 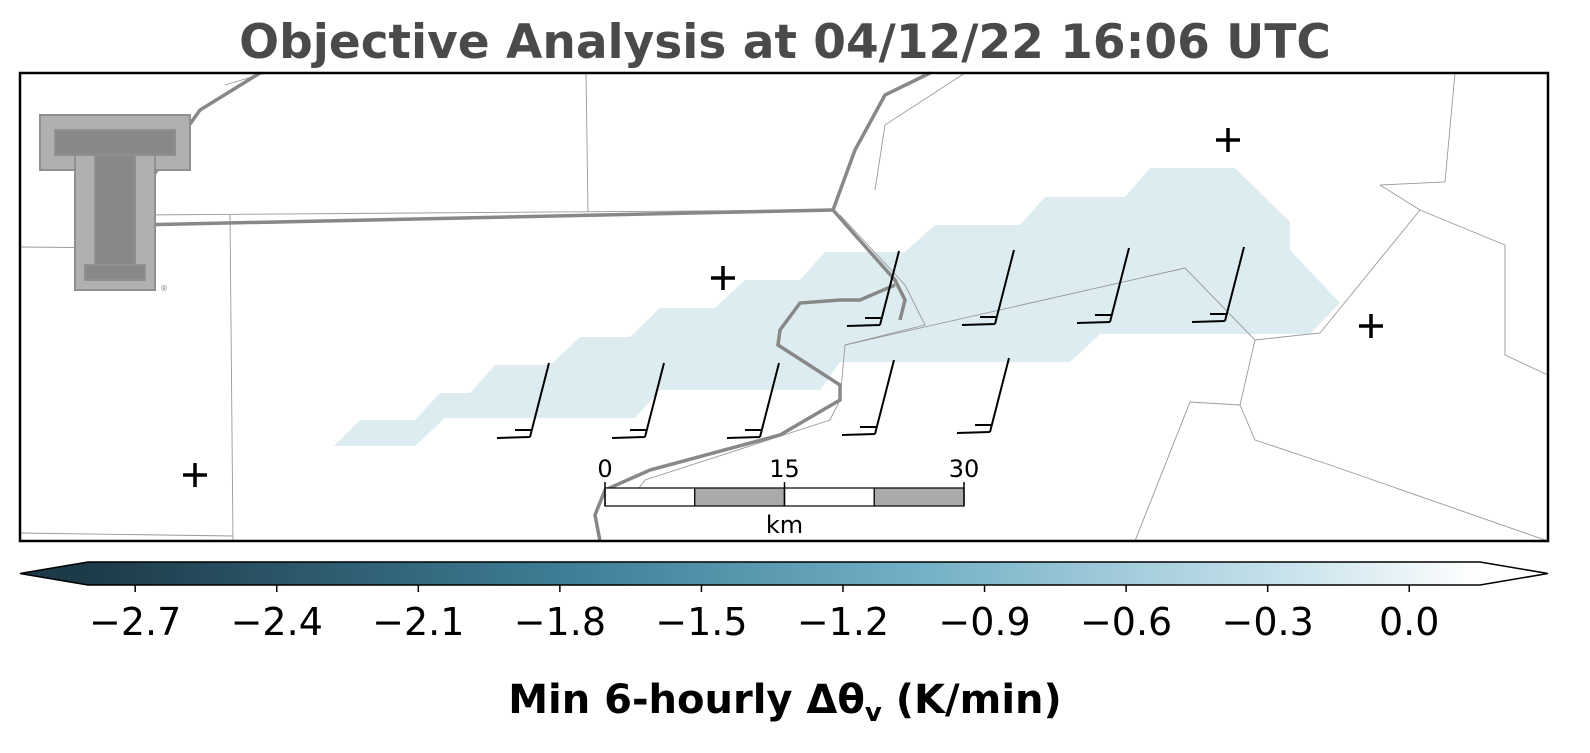 What do you see at coordinates (843, 622) in the screenshot?
I see `colorbar-tick-label: −1.2` at bounding box center [843, 622].